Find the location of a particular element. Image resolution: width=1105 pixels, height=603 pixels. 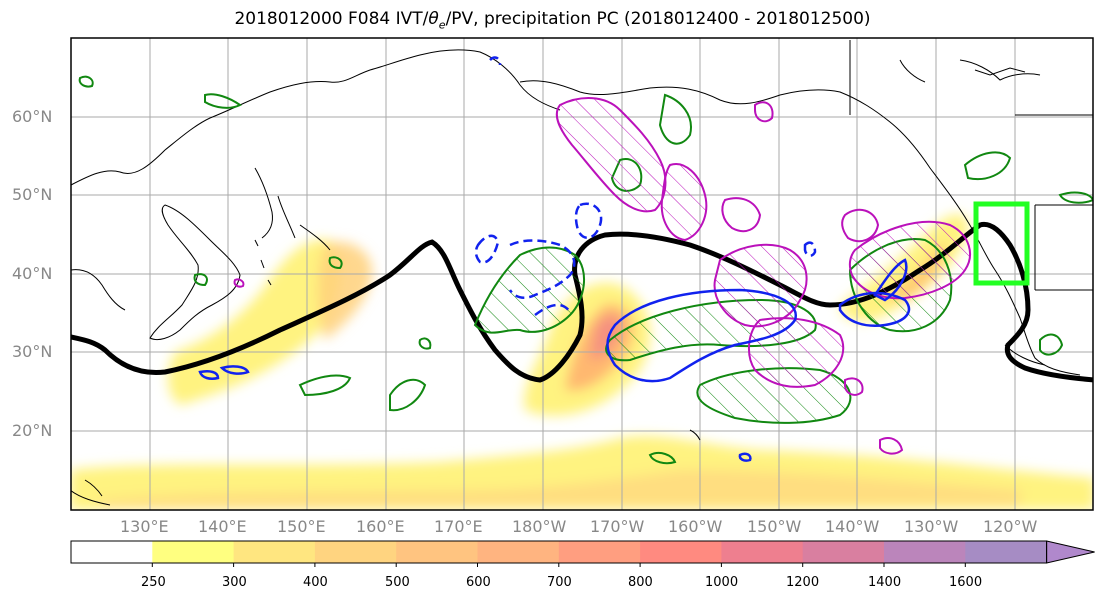

lat-label-20n: 20°N is located at coordinates (32, 430).